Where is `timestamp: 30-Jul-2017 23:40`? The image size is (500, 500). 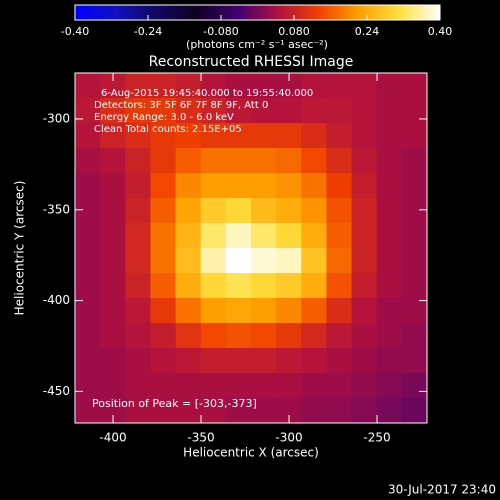 timestamp: 30-Jul-2017 23:40 is located at coordinates (442, 490).